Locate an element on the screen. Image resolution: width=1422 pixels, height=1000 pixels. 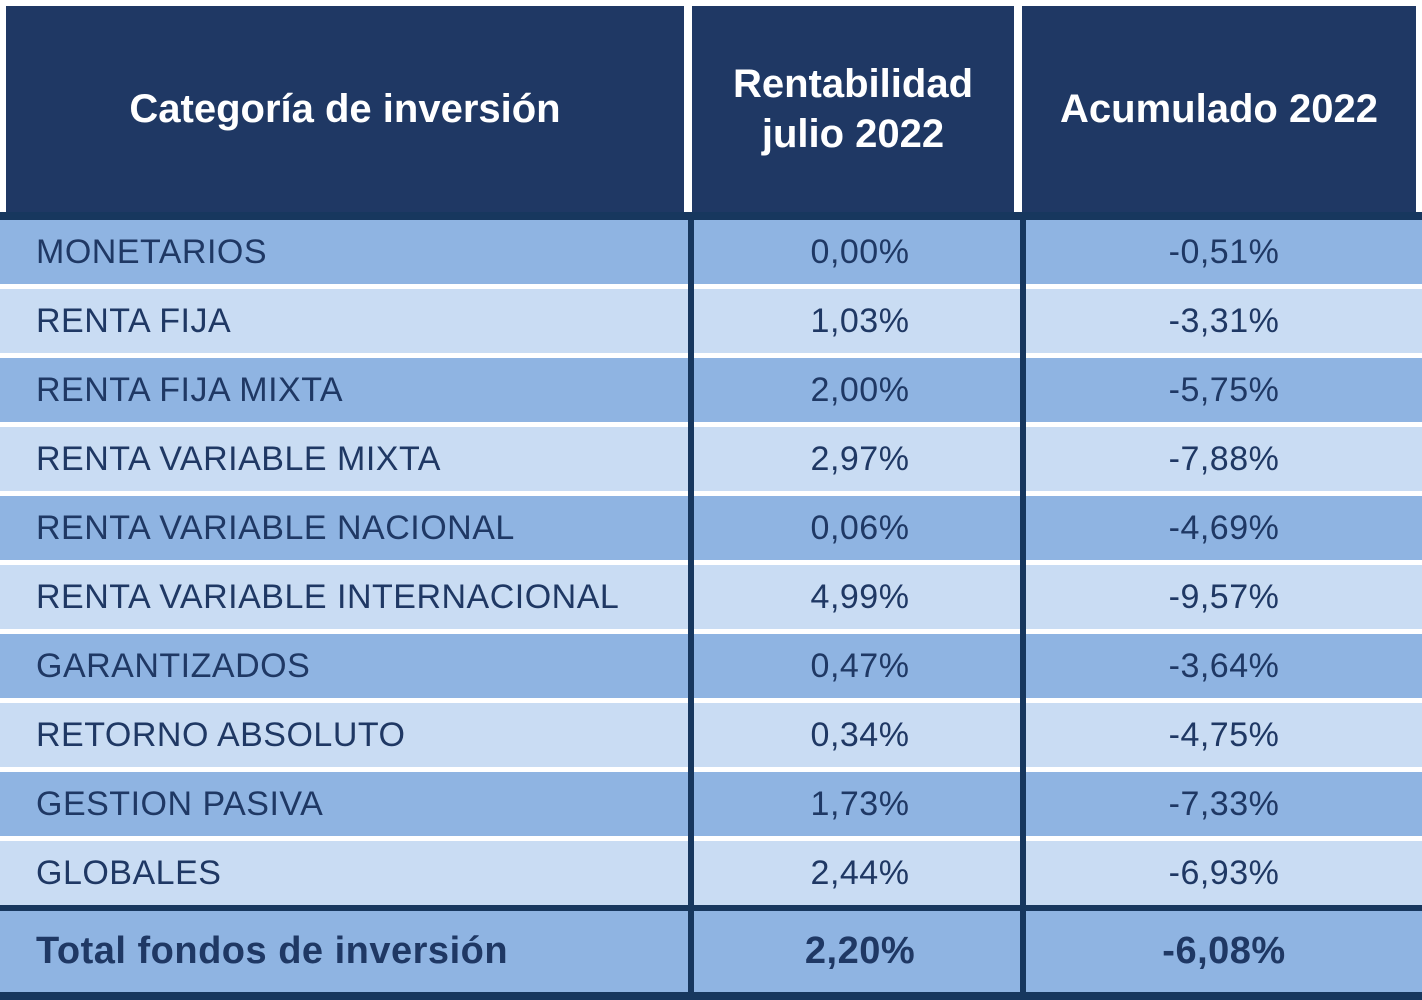
total-row: Total fondos de inversión 2,20% -6,08% is located at coordinates (711, 951).